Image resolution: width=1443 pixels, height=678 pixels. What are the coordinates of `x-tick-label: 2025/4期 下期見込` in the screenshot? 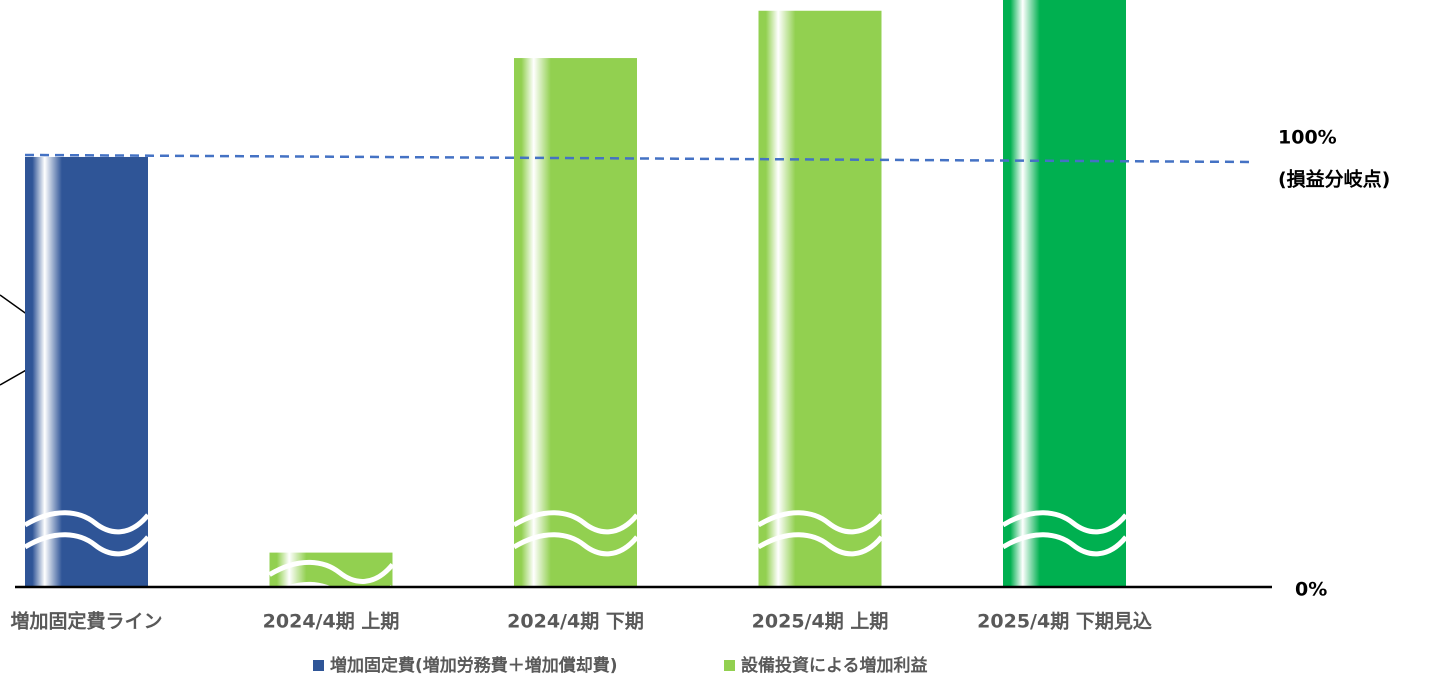 It's located at (1064, 622).